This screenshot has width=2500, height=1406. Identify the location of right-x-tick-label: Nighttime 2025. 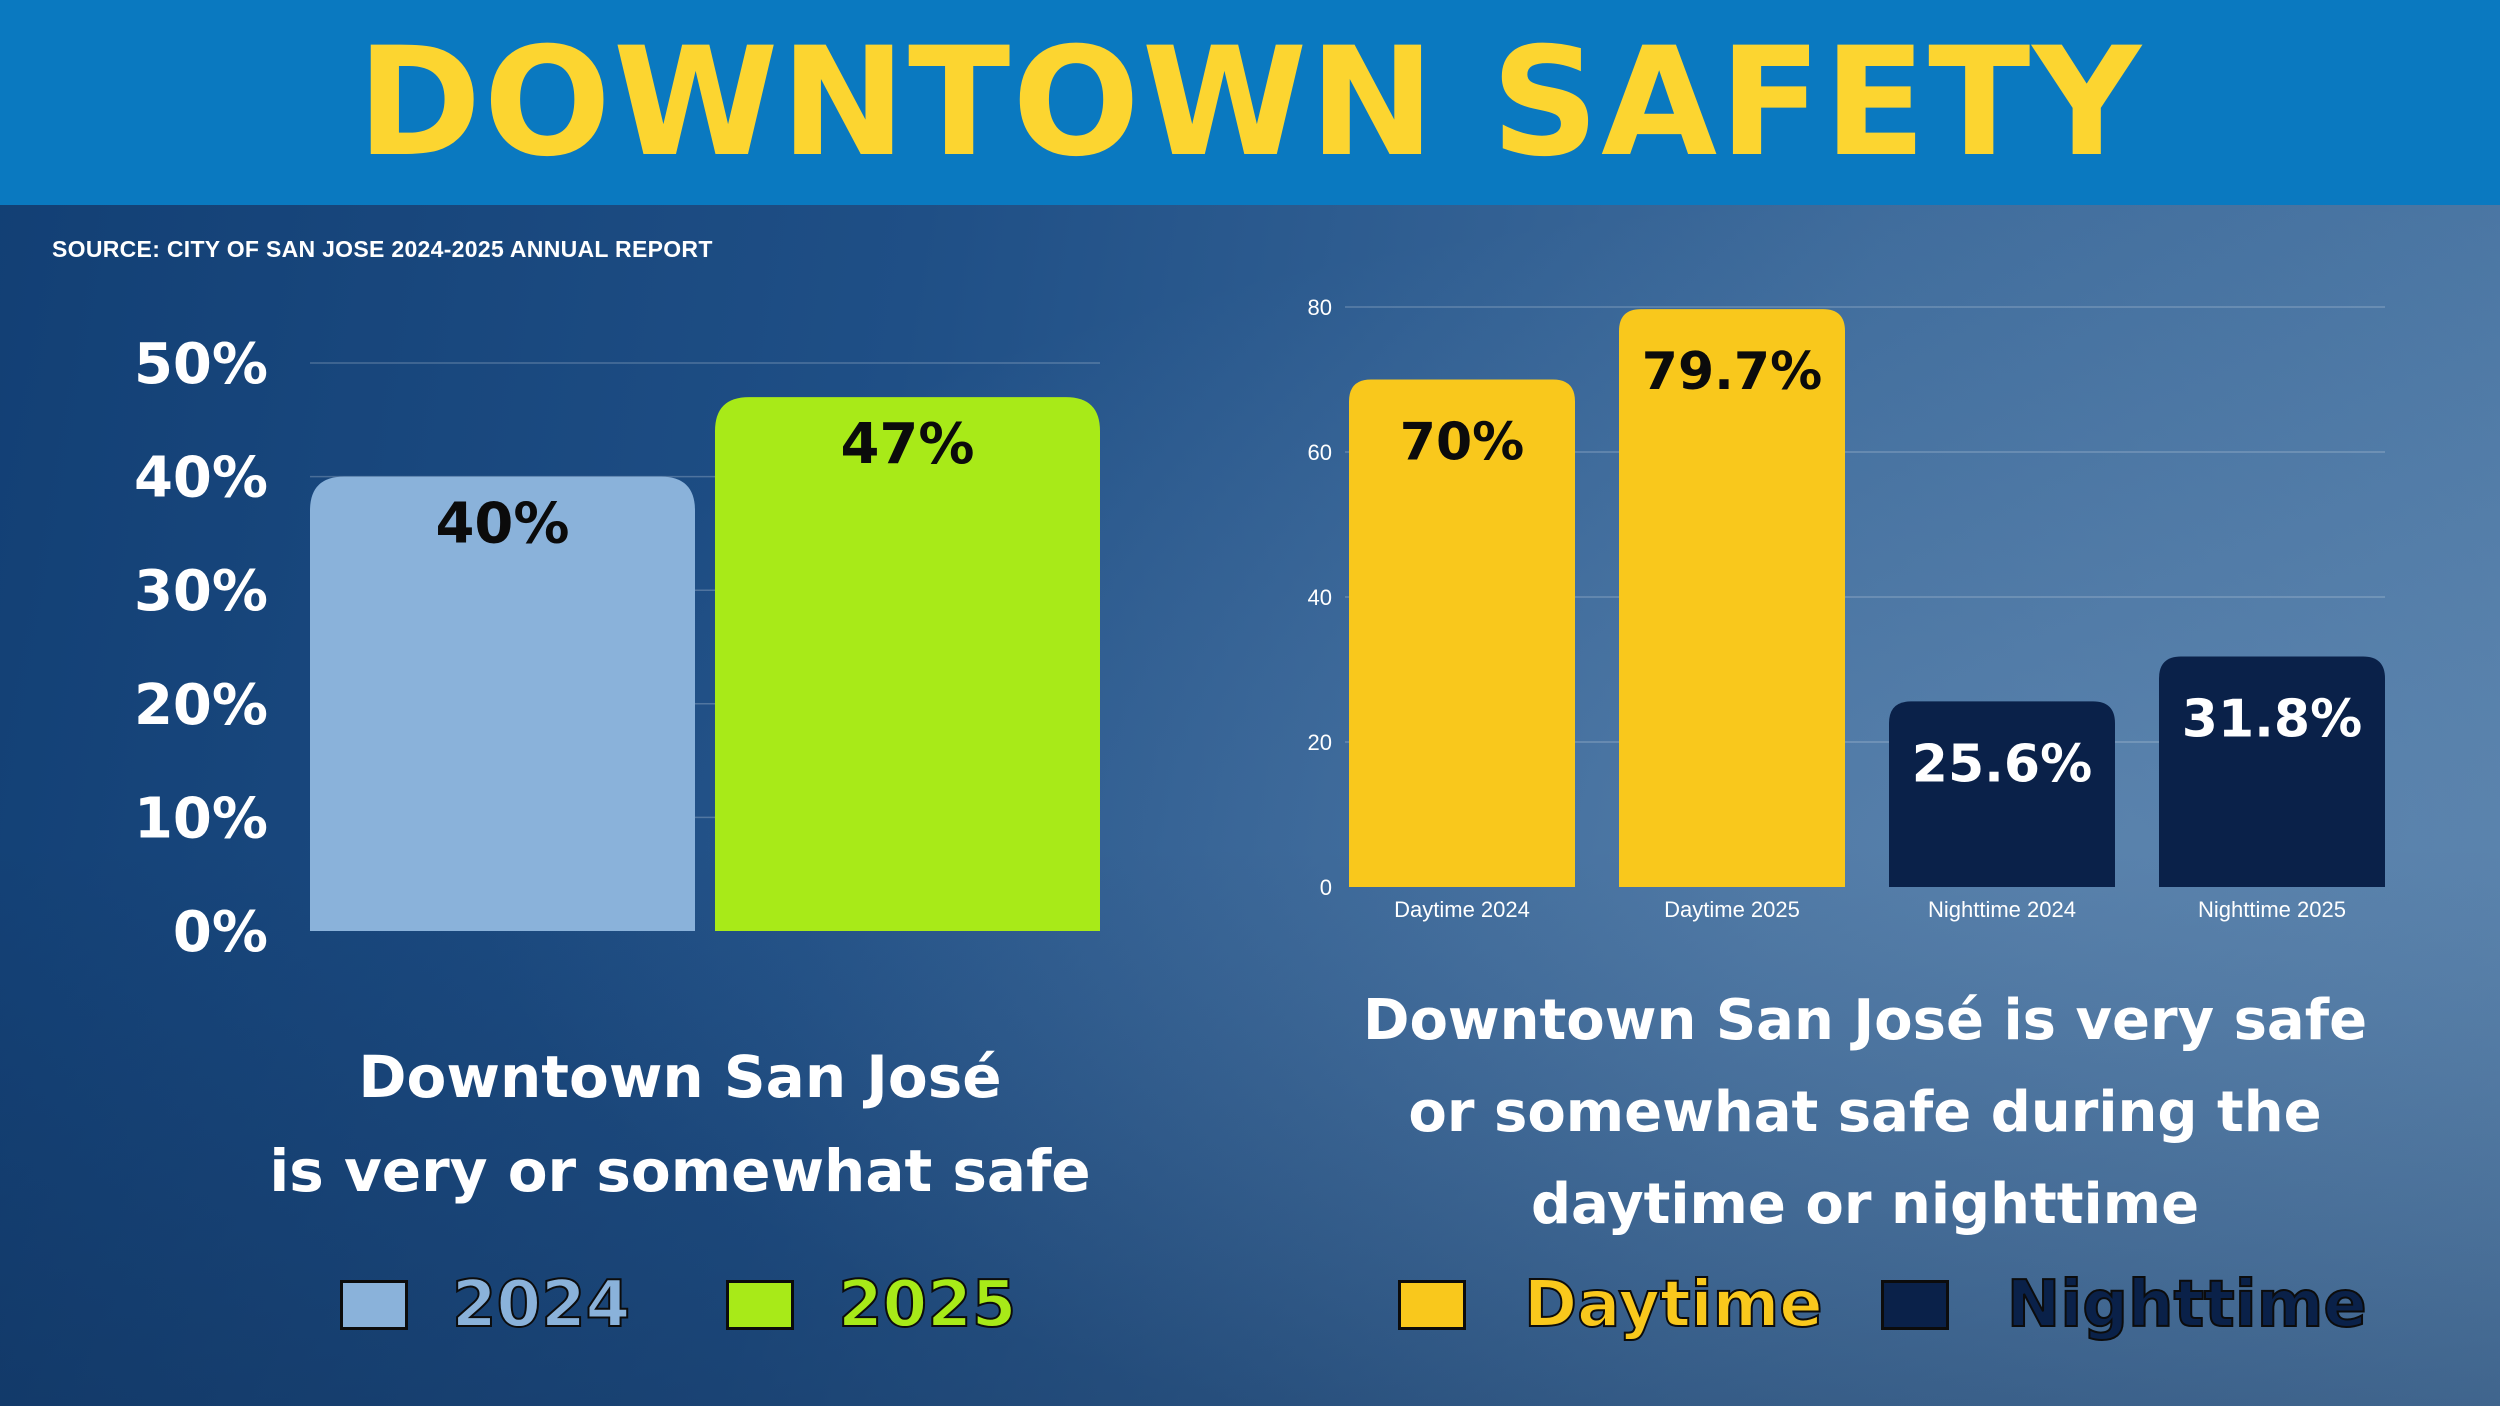
(2272, 909).